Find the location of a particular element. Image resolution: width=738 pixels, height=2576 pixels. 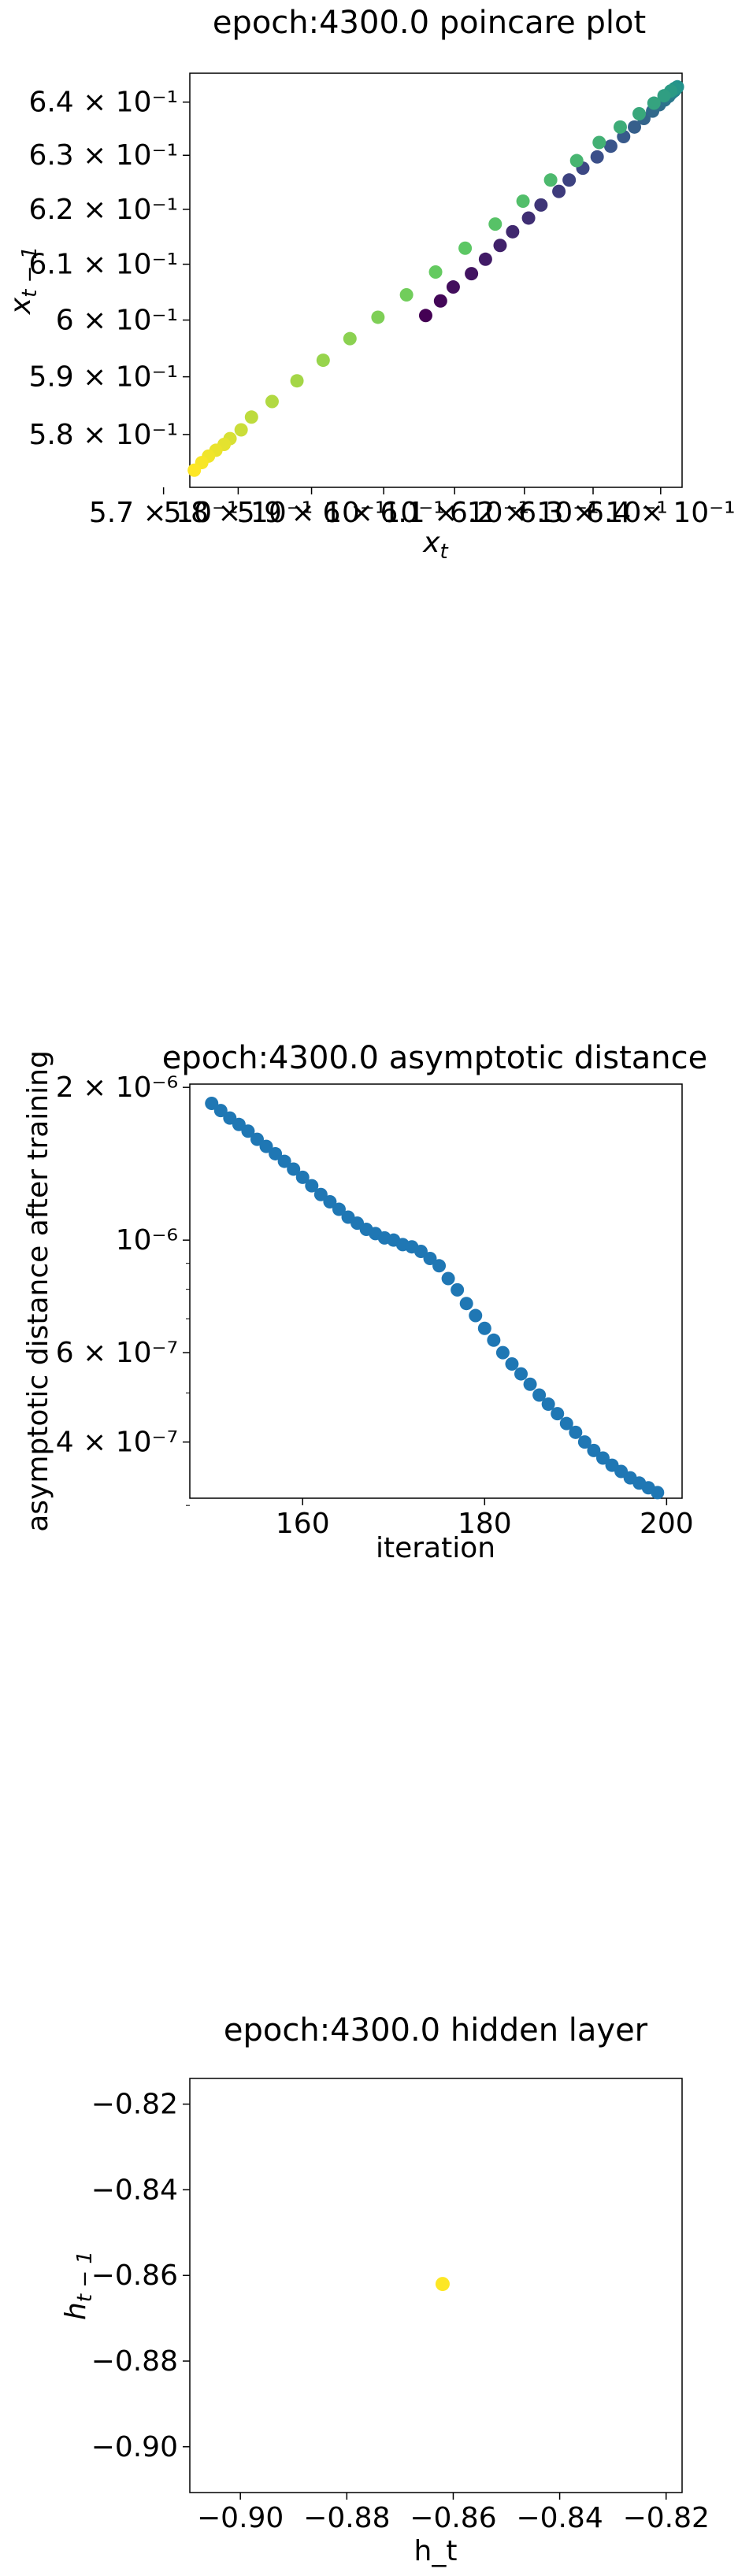

y-axis-label: ht − 1 is located at coordinates (78, 2285).